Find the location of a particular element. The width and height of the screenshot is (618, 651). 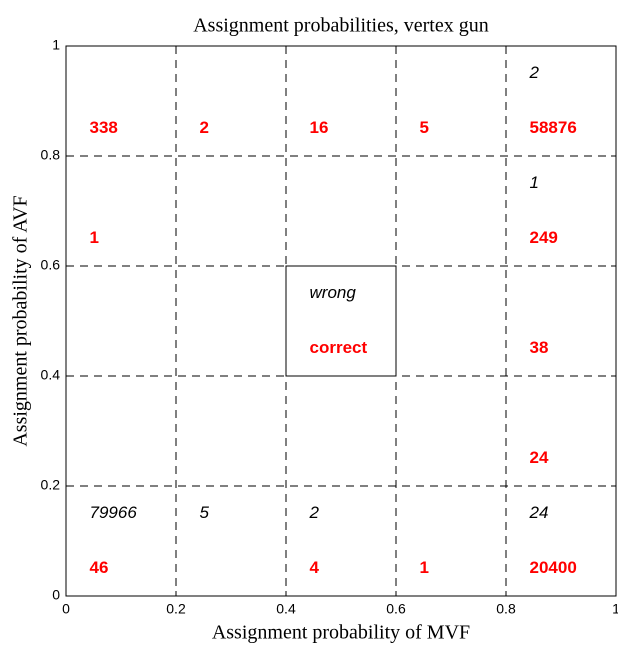

legend-box is located at coordinates (341, 321).